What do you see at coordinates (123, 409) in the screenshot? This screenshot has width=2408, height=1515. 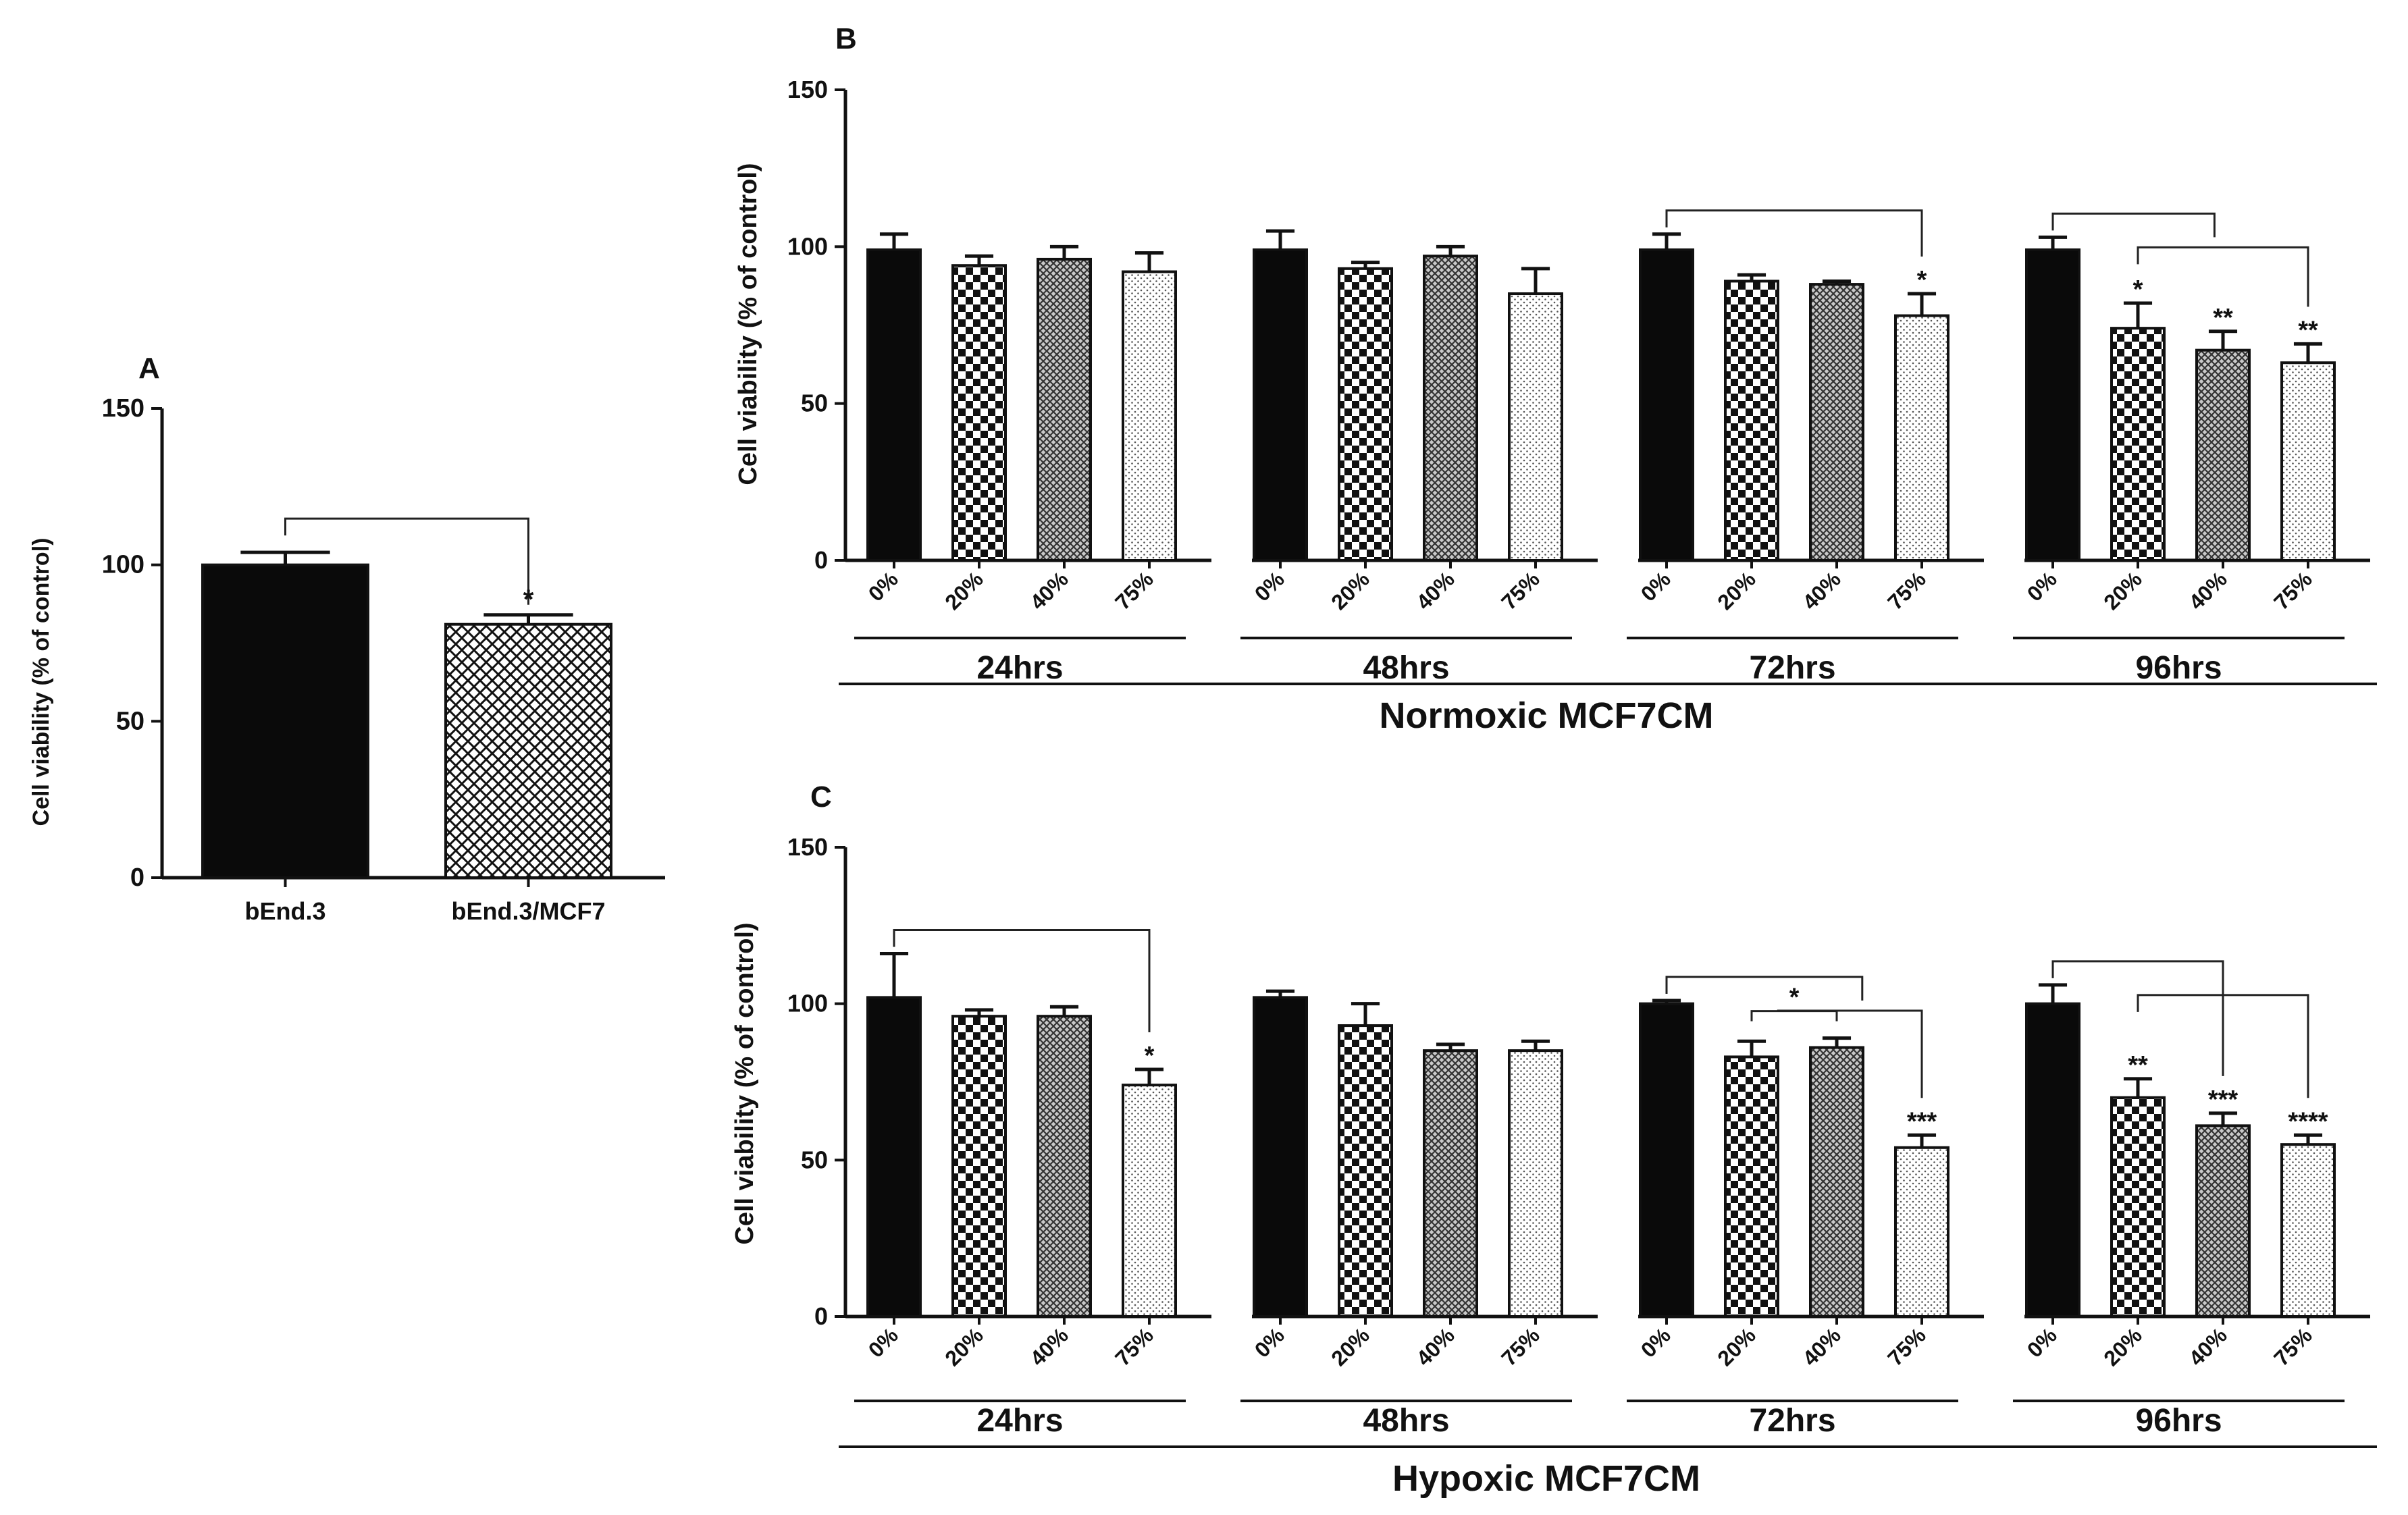 I see `panel-a-y-tick-label: 150` at bounding box center [123, 409].